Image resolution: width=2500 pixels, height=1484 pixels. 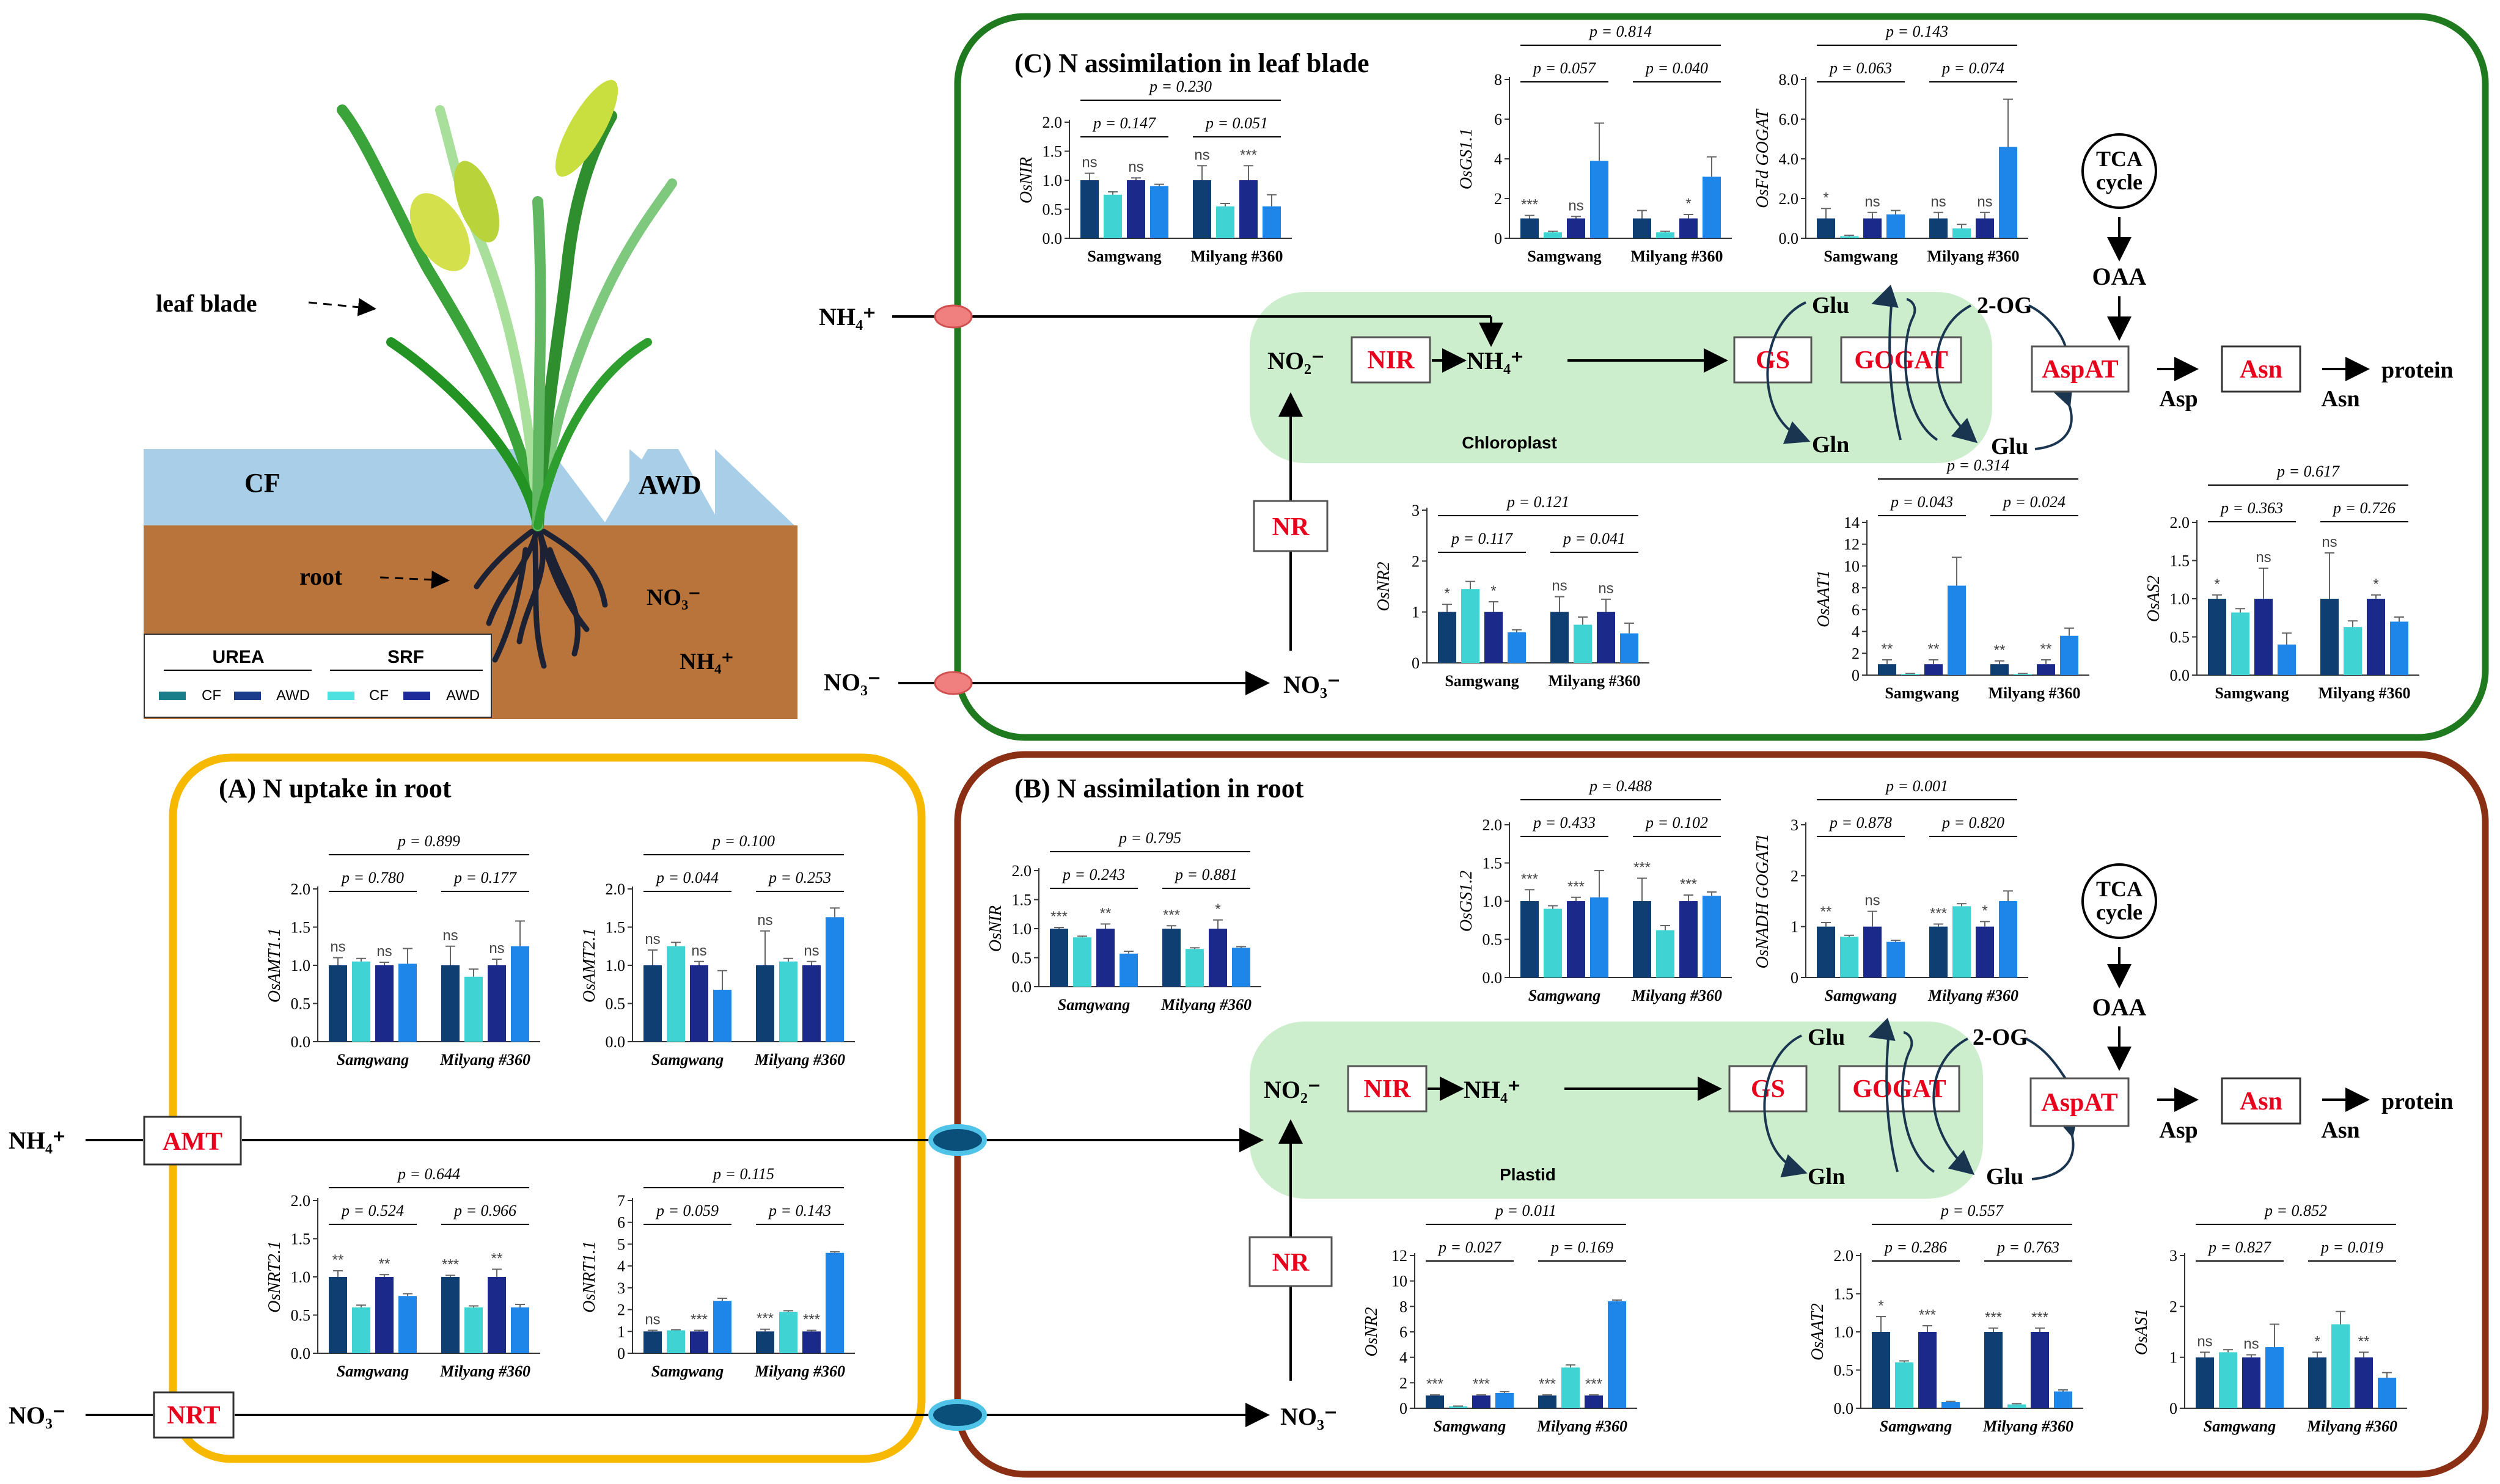 I want to click on y-tick-label: 6, so click(x=1403, y=1332).